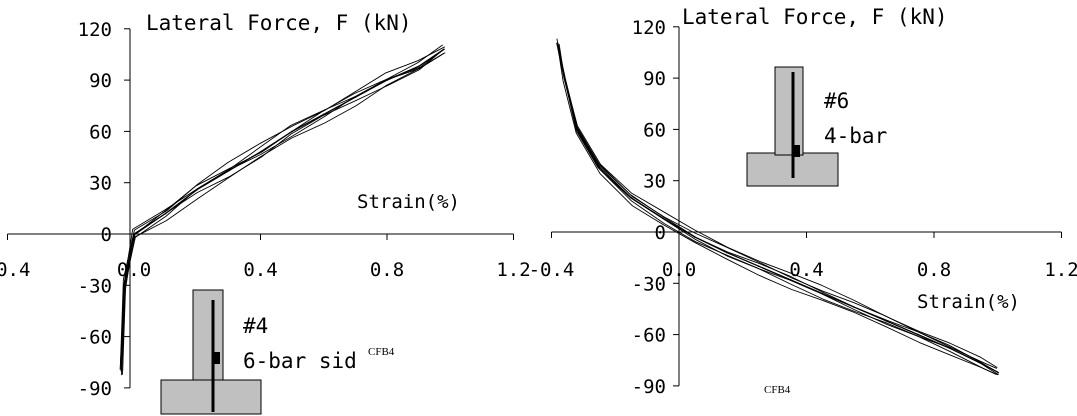 Image resolution: width=1077 pixels, height=416 pixels. I want to click on inset-bar-label: 4-bar, so click(855, 136).